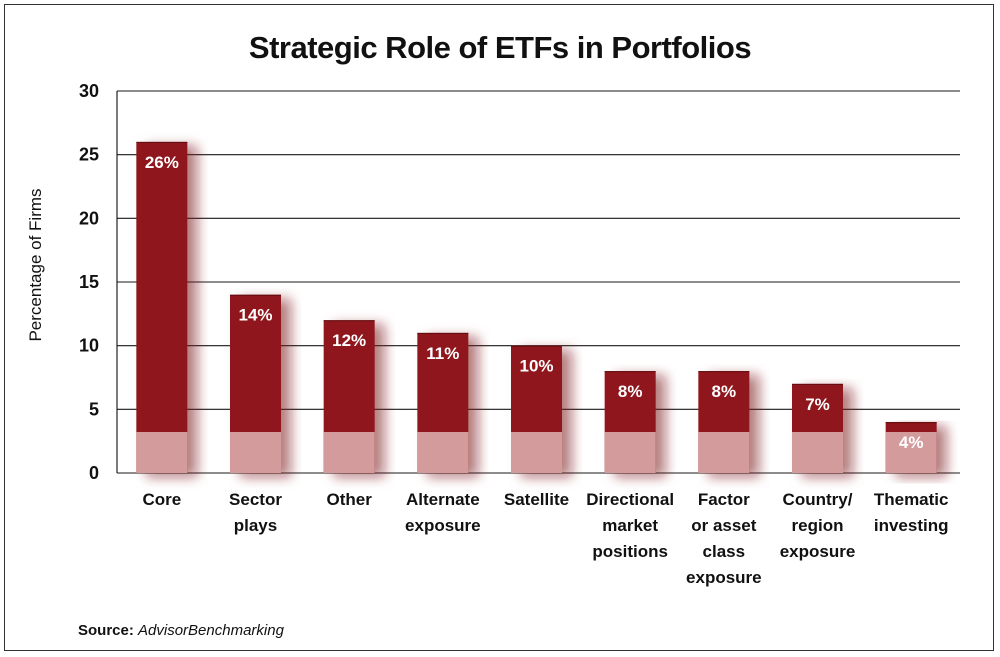 Image resolution: width=1000 pixels, height=657 pixels. I want to click on source-note: Source: AdvisorBenchmarking, so click(181, 630).